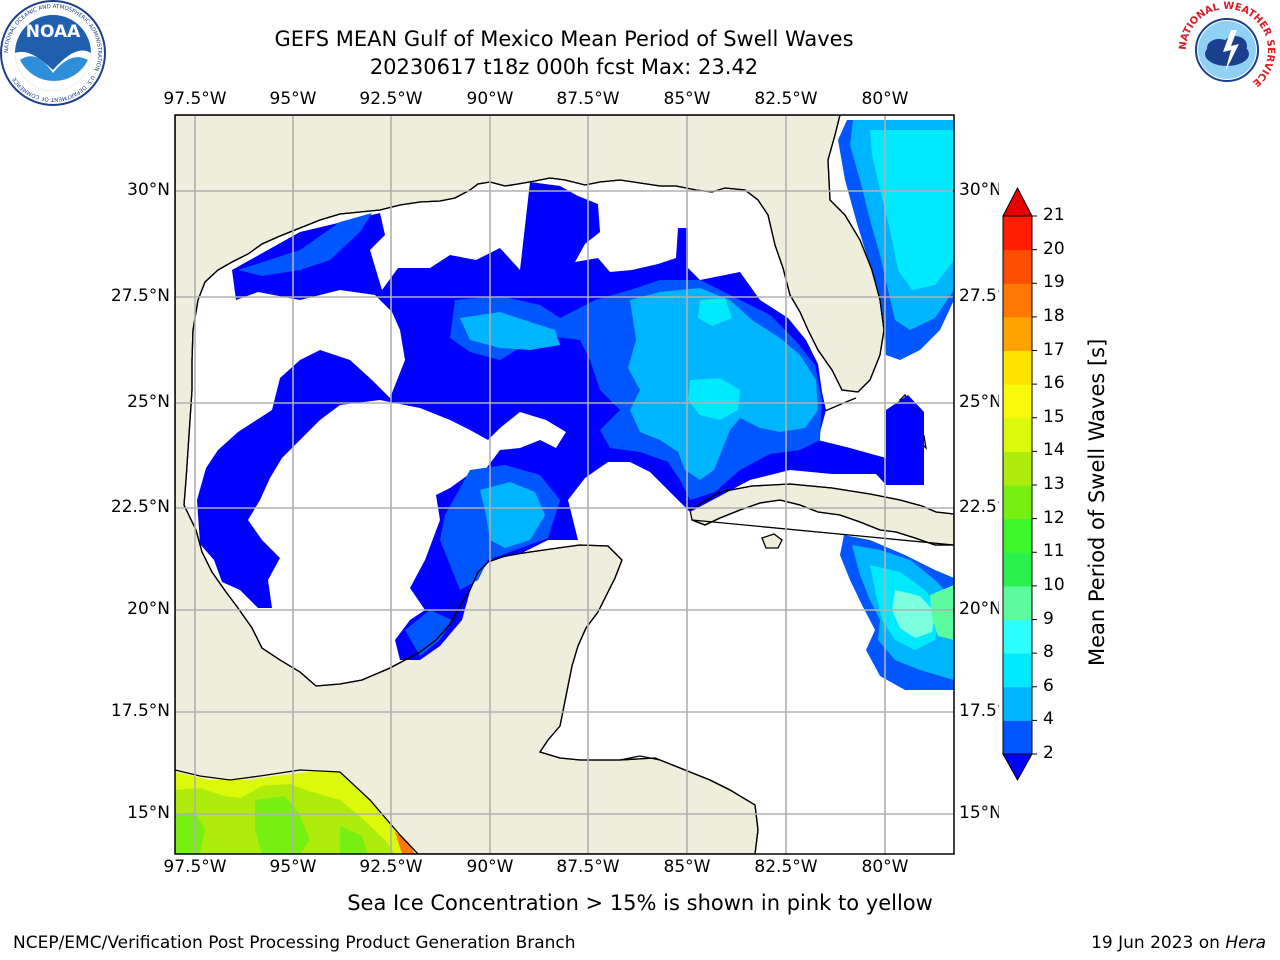 This screenshot has width=1280, height=960. I want to click on colorbar-tick-label: 8, so click(1048, 652).